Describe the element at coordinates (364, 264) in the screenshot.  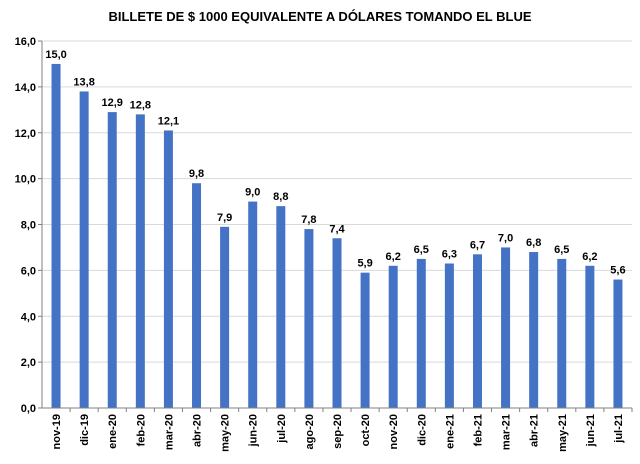
I see `data-label: 5,9` at that location.